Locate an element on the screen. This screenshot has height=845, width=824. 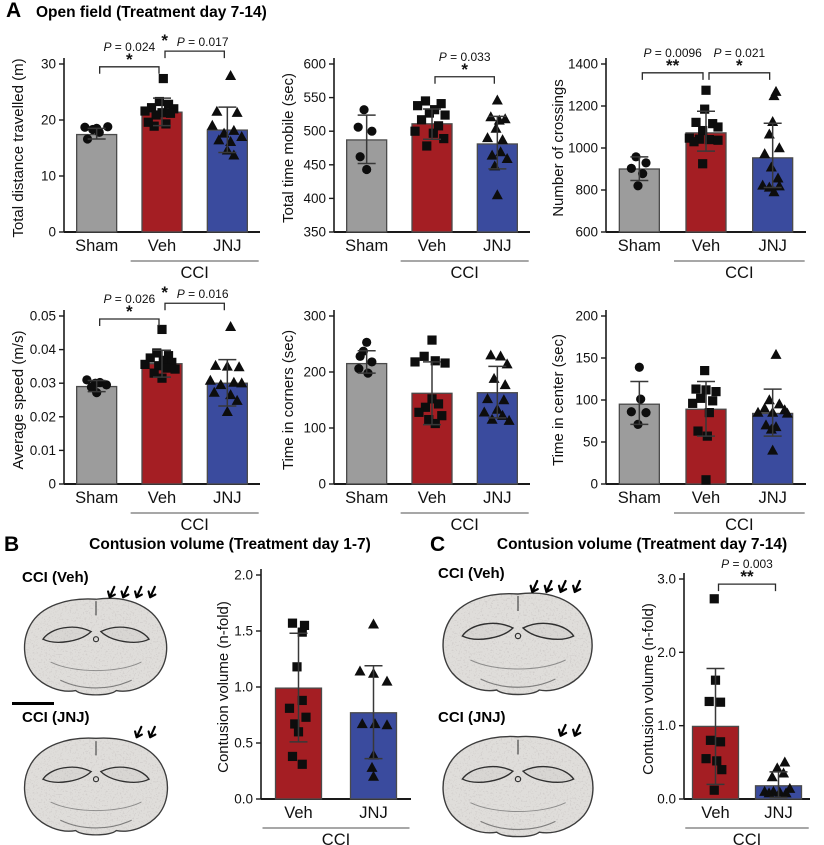
panel-b-label: B is located at coordinates (12, 544).